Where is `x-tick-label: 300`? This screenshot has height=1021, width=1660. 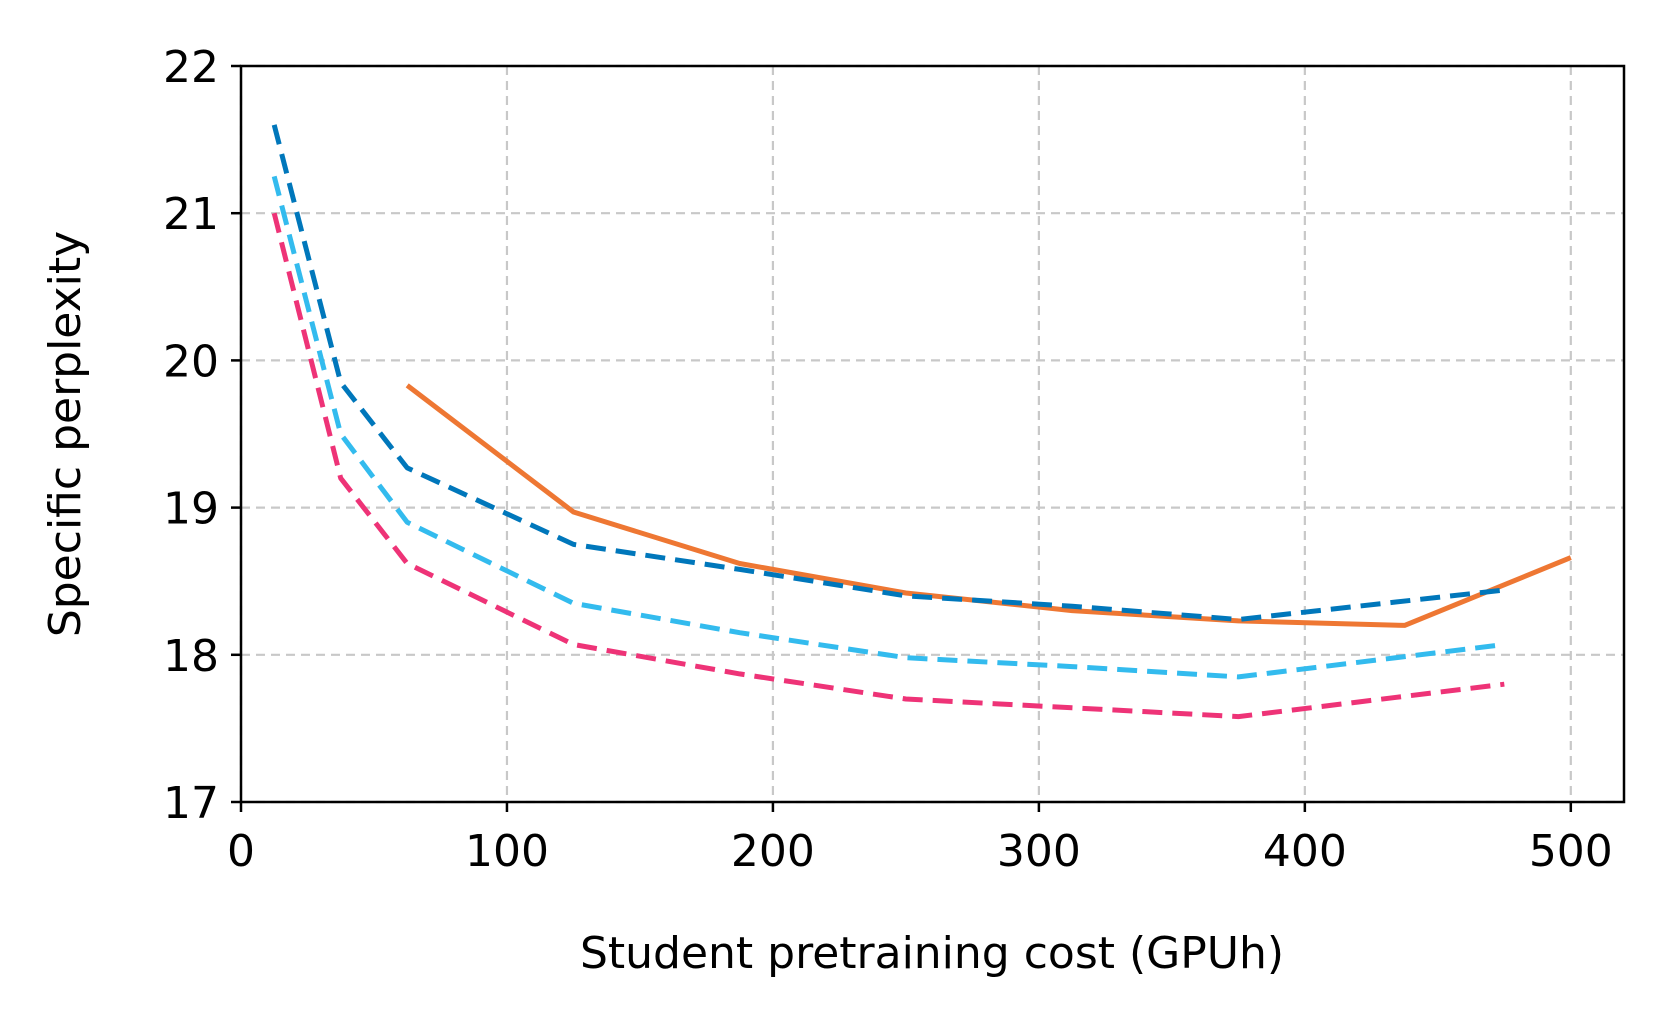 x-tick-label: 300 is located at coordinates (1039, 851).